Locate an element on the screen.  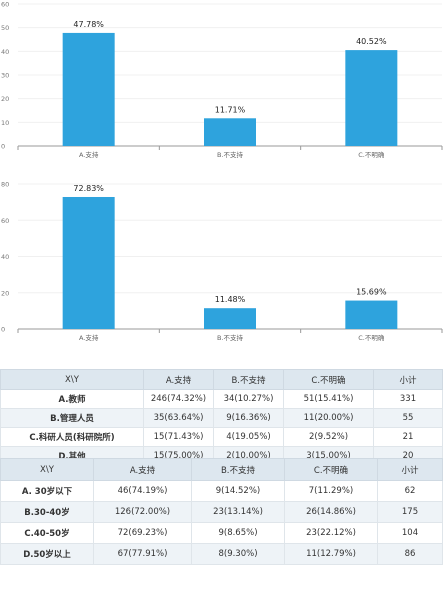
y-tick-label: 80 is located at coordinates (5, 185).